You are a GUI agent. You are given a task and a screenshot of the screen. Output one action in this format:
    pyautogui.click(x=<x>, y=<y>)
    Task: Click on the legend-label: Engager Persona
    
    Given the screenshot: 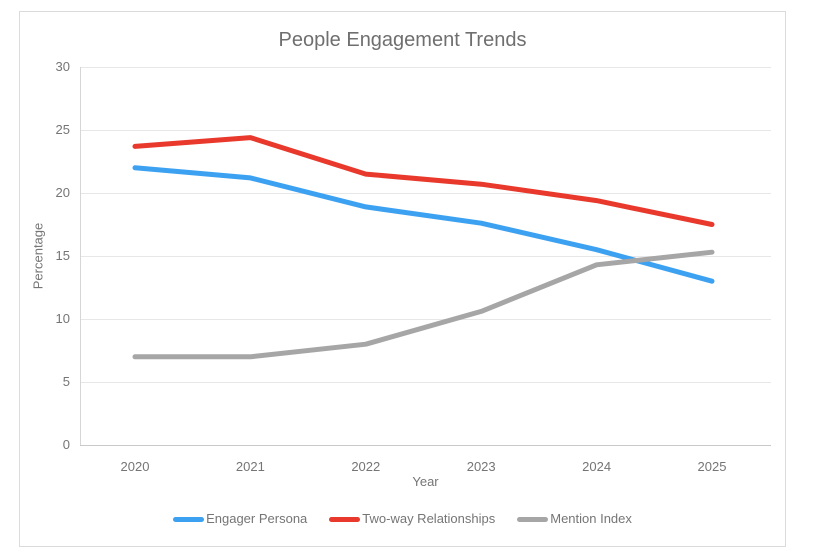 What is the action you would take?
    pyautogui.click(x=257, y=518)
    